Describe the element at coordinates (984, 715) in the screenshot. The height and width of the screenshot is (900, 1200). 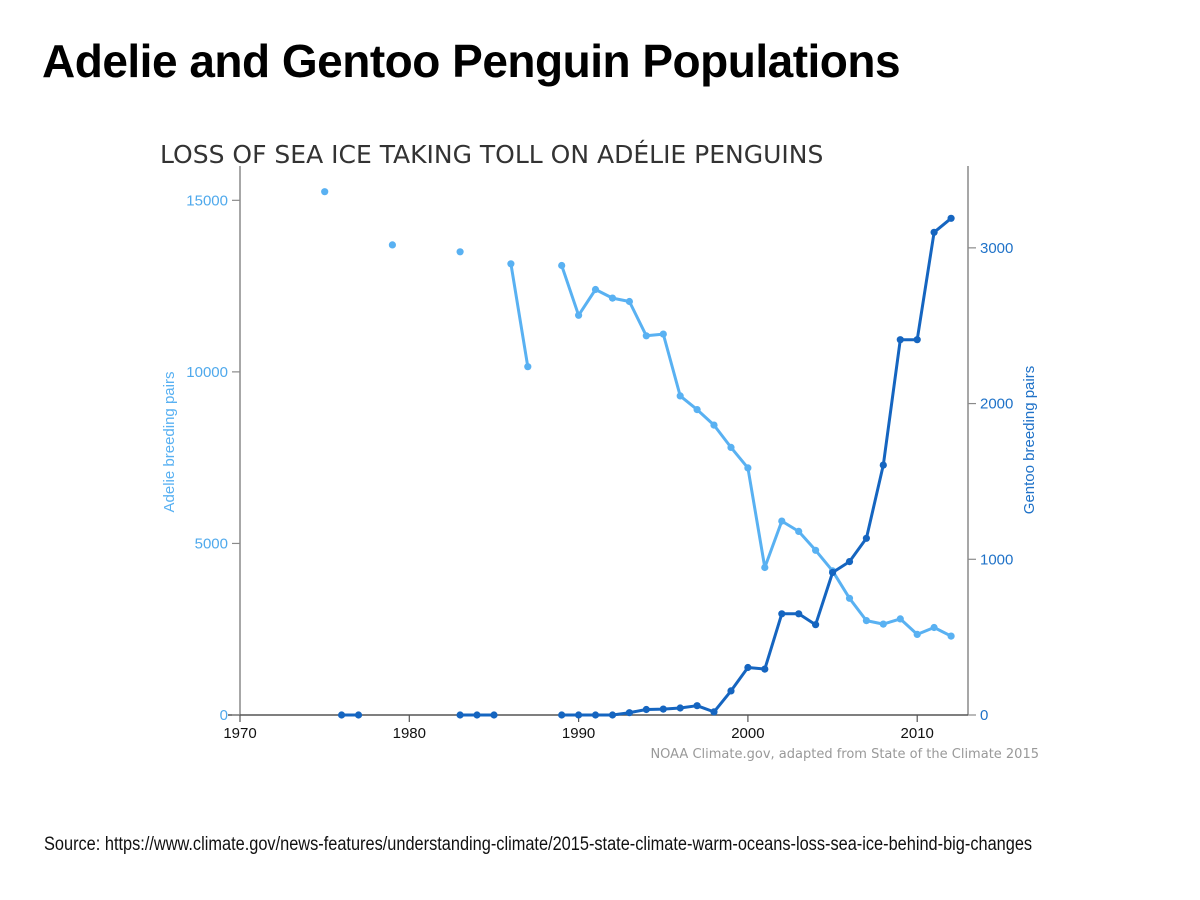
I see `y-right-tick-label: 0` at that location.